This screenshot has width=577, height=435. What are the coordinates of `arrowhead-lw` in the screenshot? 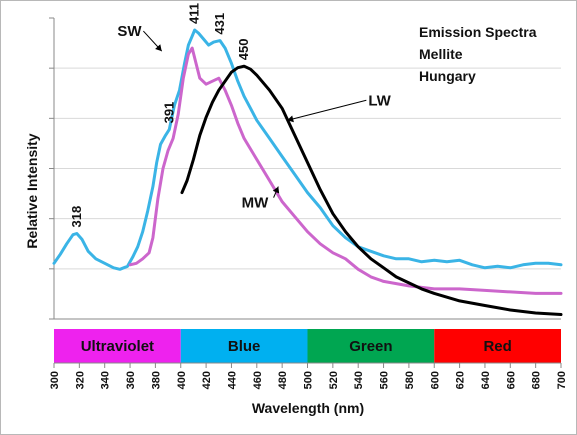 It's located at (290, 119).